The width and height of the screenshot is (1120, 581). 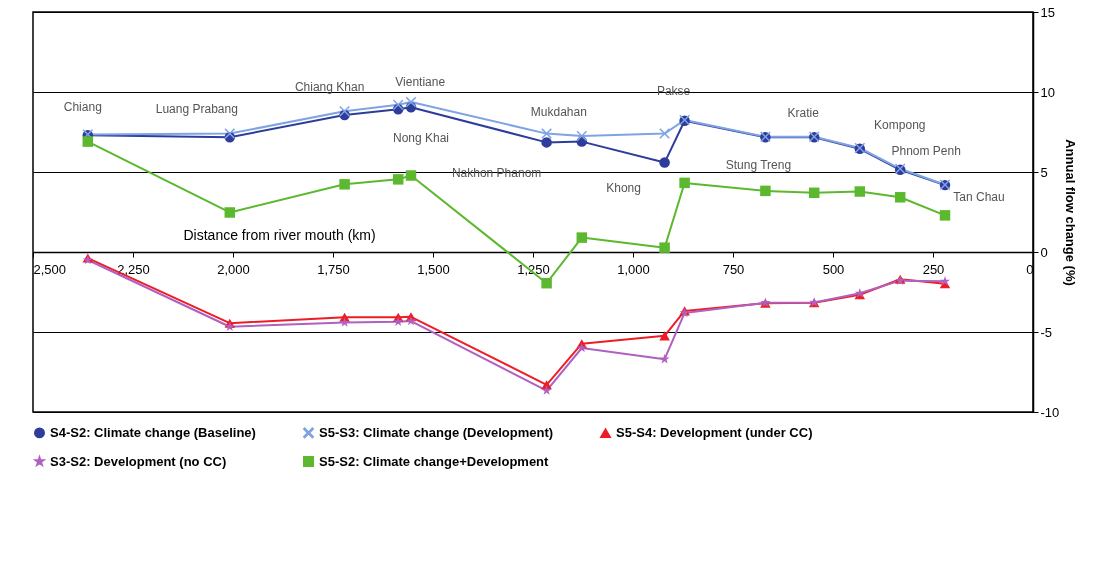 I want to click on annotation: Phnom Penh, so click(x=926, y=150).